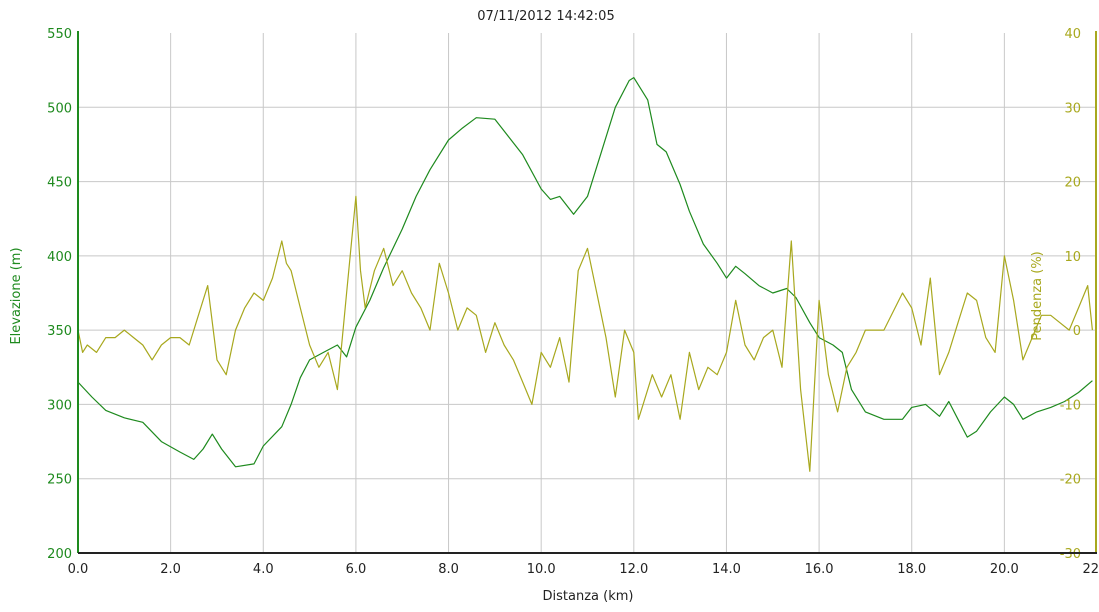  What do you see at coordinates (59, 108) in the screenshot?
I see `y-left-tick-label: 500` at bounding box center [59, 108].